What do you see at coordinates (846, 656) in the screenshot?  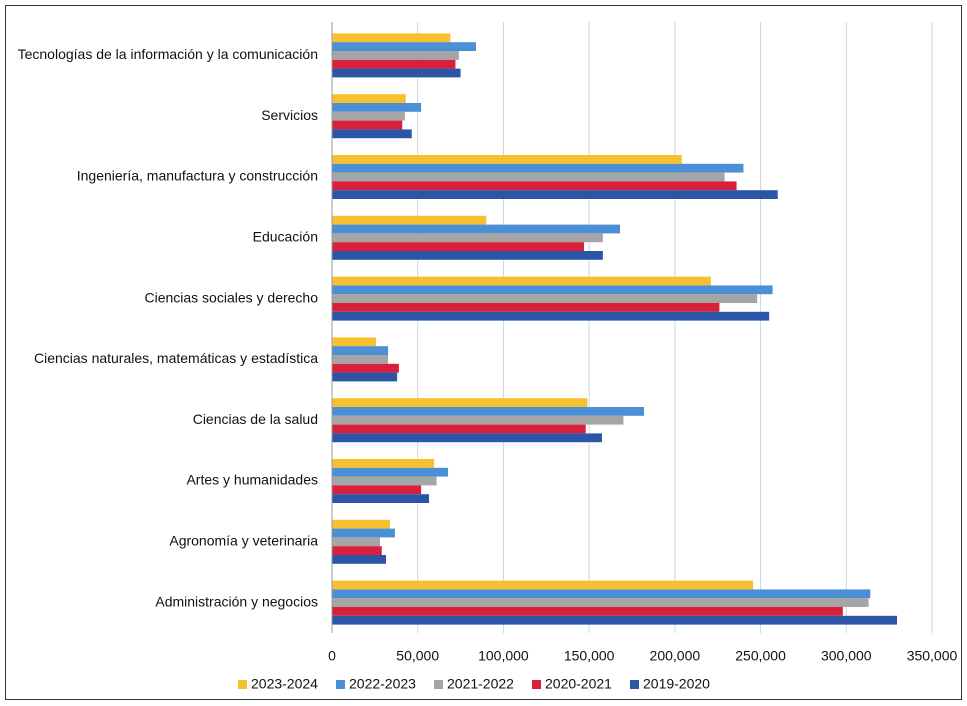 I see `x-tick-label: 300,000` at bounding box center [846, 656].